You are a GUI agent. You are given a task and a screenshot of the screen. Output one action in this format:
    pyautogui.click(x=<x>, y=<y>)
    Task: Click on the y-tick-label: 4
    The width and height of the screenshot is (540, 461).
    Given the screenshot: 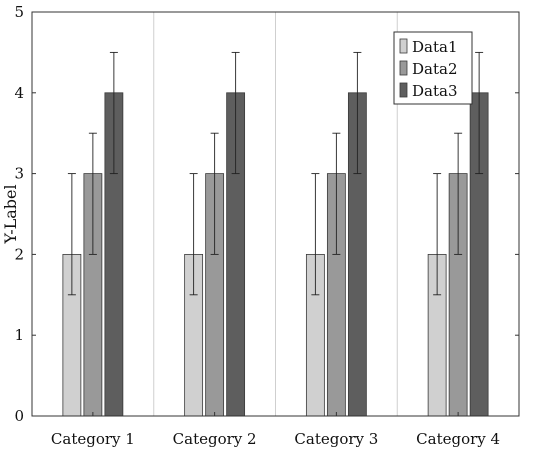 What is the action you would take?
    pyautogui.click(x=19, y=93)
    